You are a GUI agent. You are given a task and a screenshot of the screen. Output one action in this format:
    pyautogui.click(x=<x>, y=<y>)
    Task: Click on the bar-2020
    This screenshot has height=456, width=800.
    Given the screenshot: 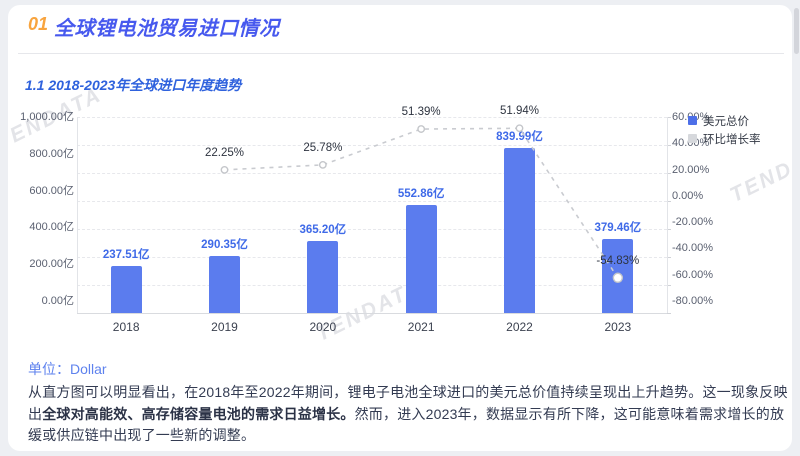 What is the action you would take?
    pyautogui.click(x=323, y=277)
    